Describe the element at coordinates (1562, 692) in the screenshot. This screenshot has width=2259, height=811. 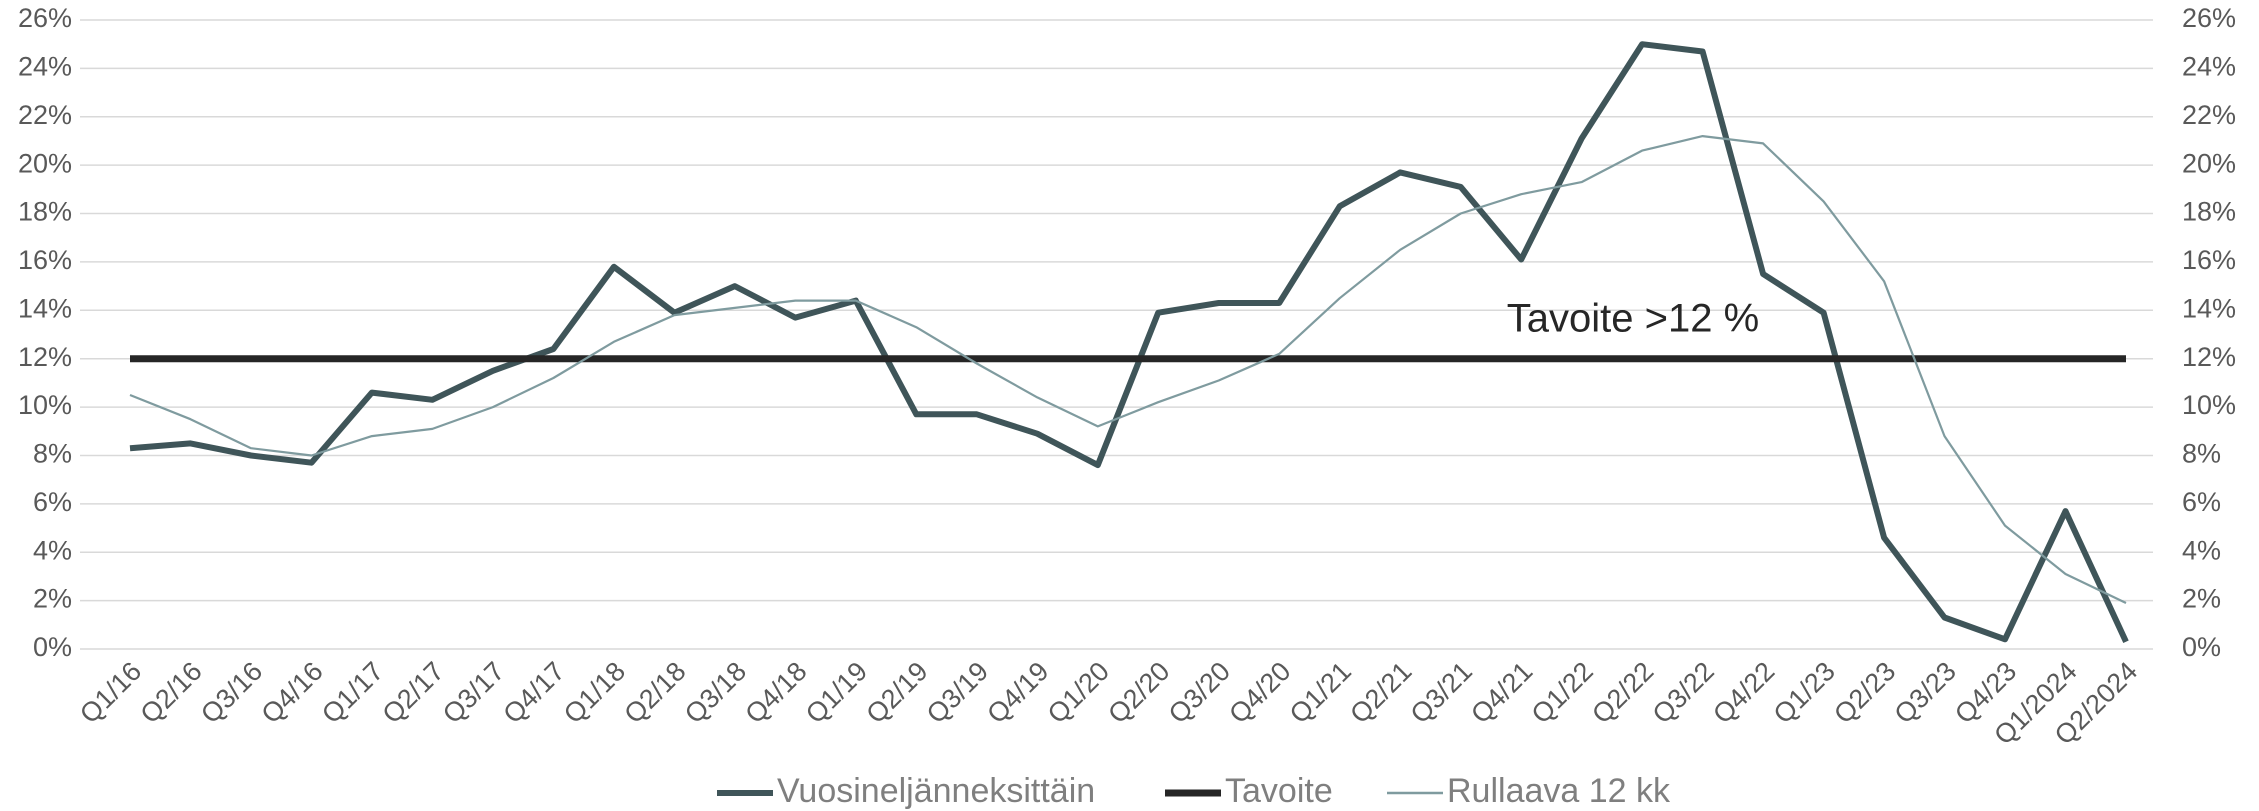
I see `x-tick-label: Q1/22` at that location.